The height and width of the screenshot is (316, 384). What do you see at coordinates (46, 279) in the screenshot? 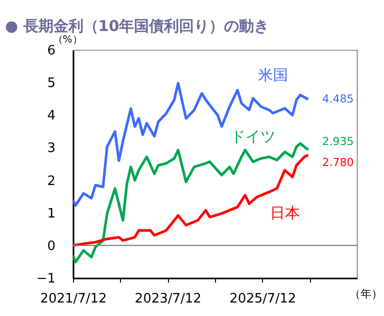
I see `y-tick-label: −1` at bounding box center [46, 279].